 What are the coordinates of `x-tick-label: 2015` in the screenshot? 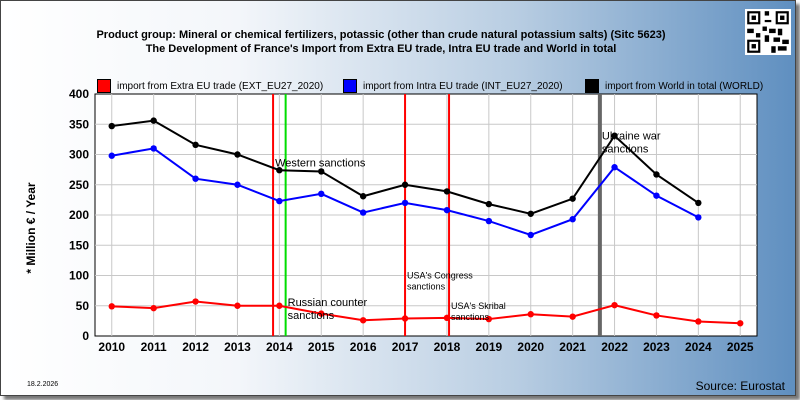 It's located at (321, 347).